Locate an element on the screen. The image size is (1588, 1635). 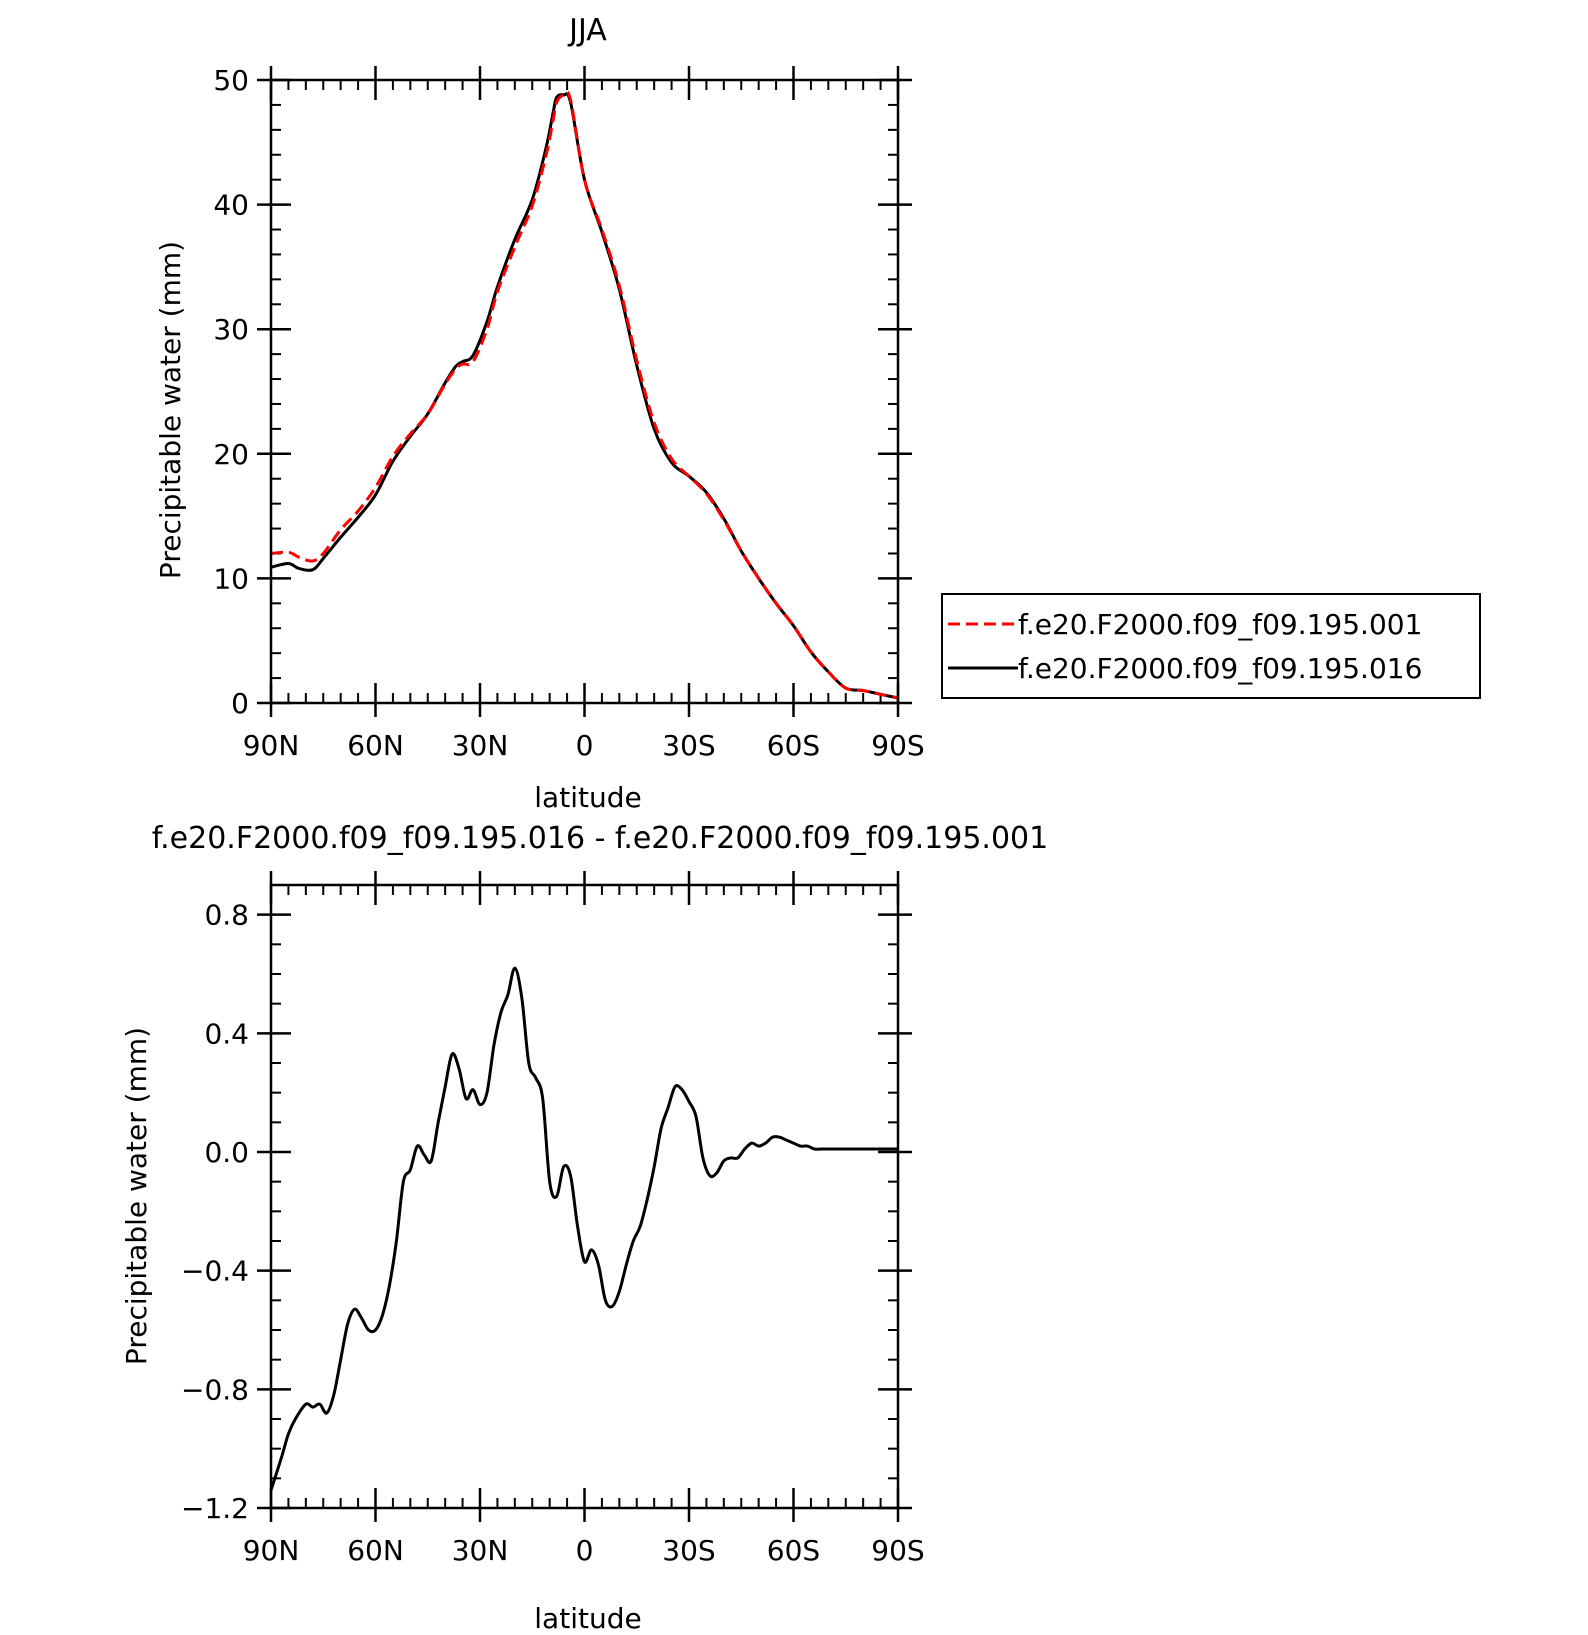
bottom-x-tick-label: 0 is located at coordinates (585, 1550).